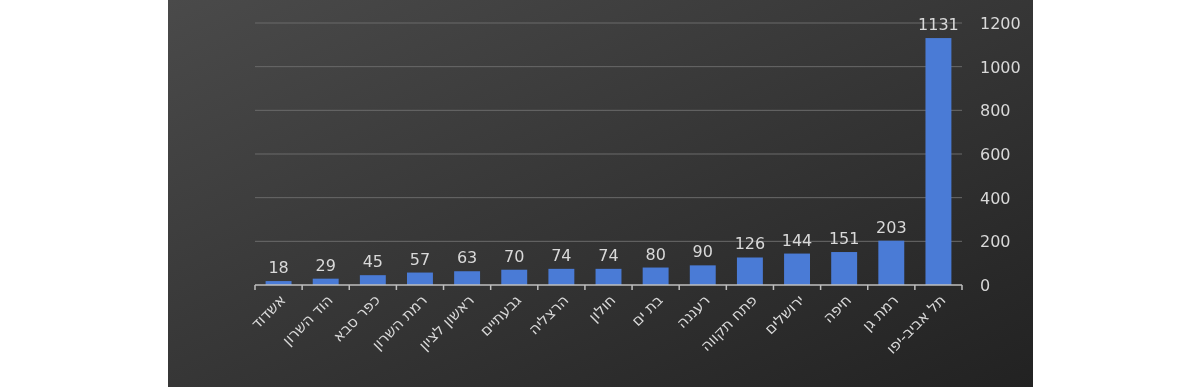 Image resolution: width=1200 pixels, height=387 pixels. Describe the element at coordinates (325, 265) in the screenshot. I see `data-label: 29` at that location.